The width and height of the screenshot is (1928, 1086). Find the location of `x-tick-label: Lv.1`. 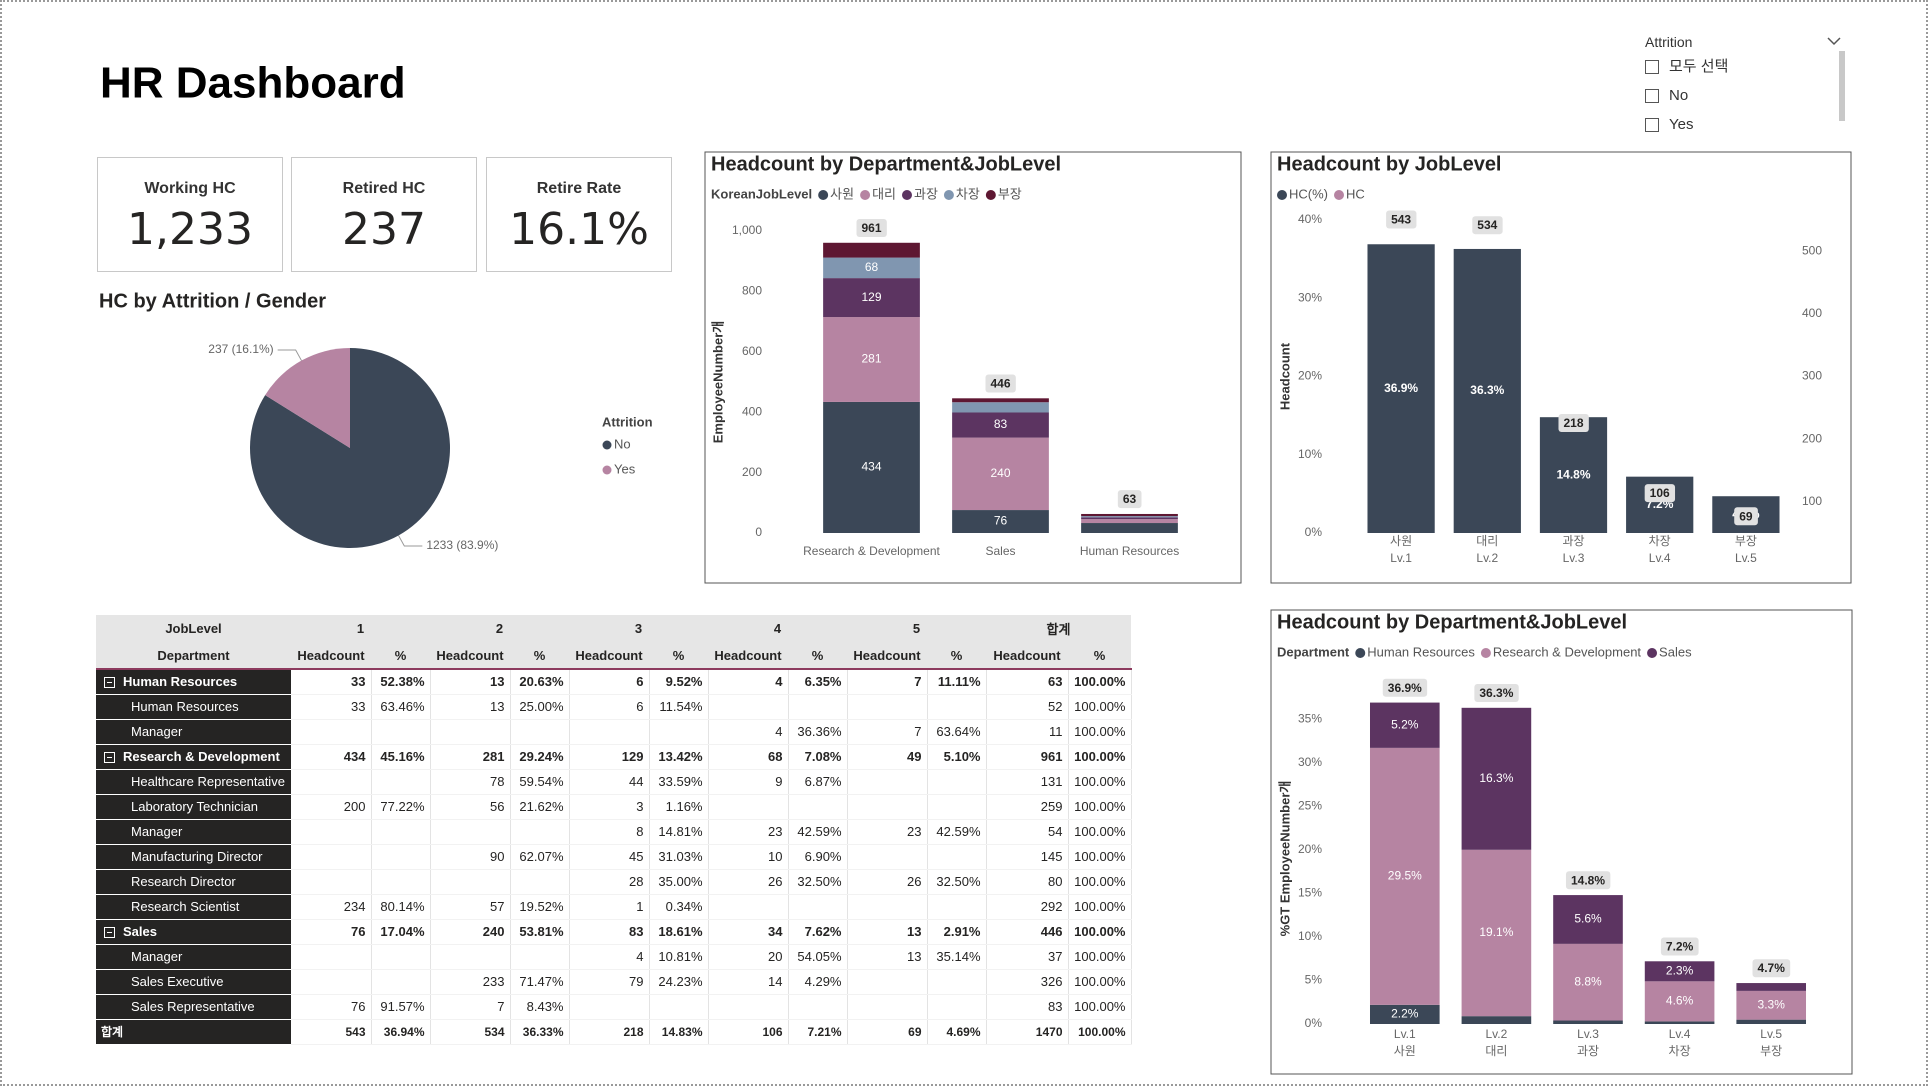

x-tick-label: Lv.1 is located at coordinates (1405, 1034).